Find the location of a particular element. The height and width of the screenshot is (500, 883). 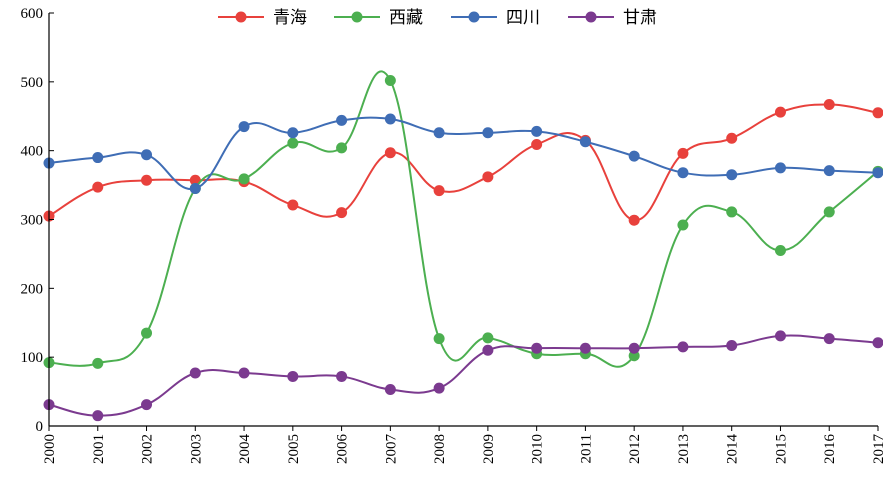

x-tick-label: 2003 is located at coordinates (196, 449).